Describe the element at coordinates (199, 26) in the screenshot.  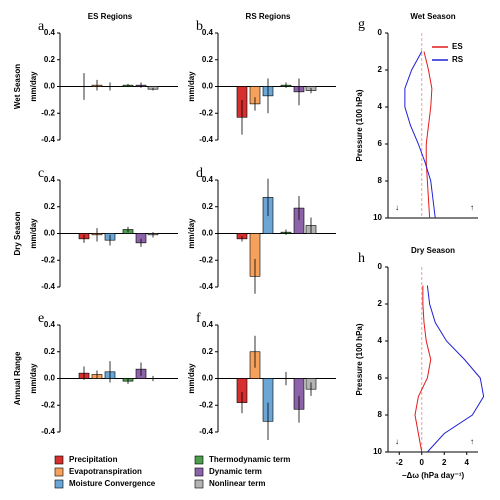
I see `panel-letter: b` at that location.